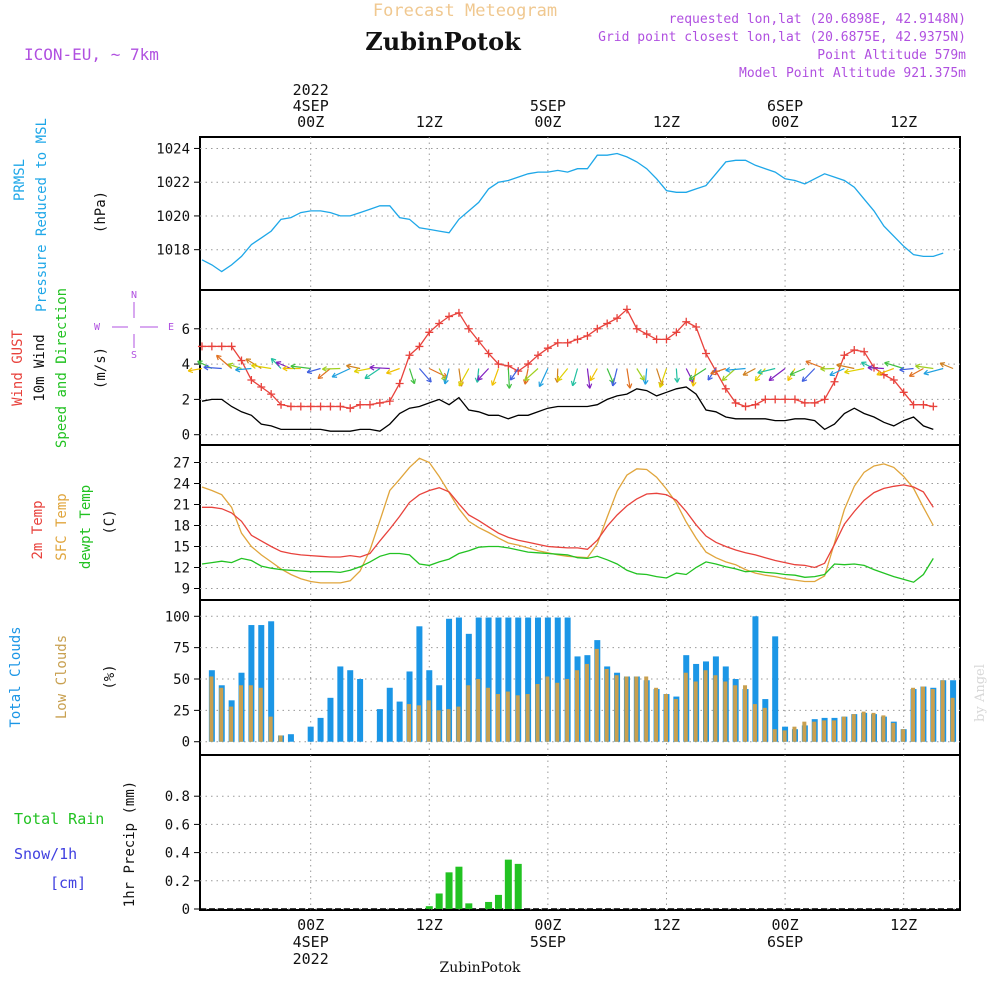  I want to click on requested-point: requested lon,lat (20.6898E, 42.9148N), so click(817, 19).